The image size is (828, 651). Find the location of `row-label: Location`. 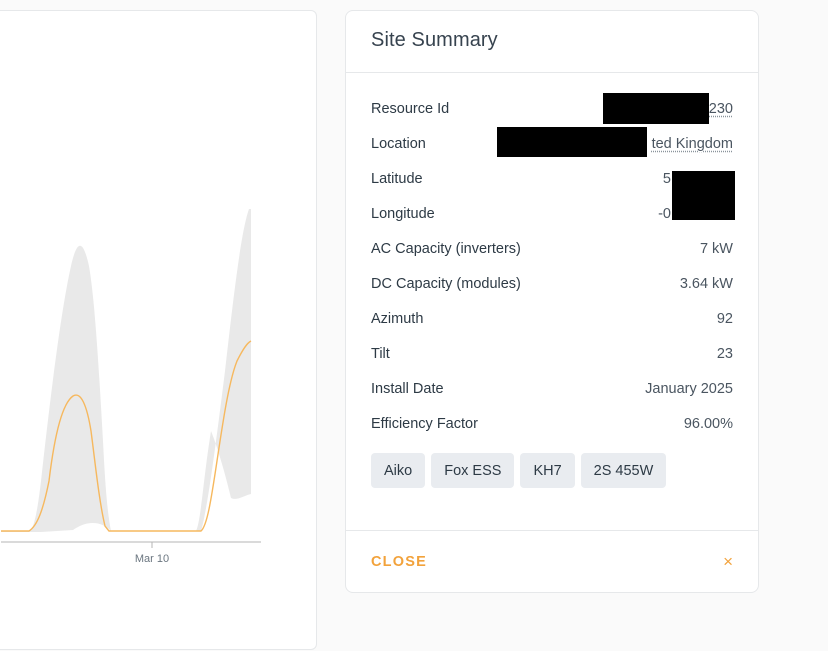

row-label: Location is located at coordinates (398, 144).